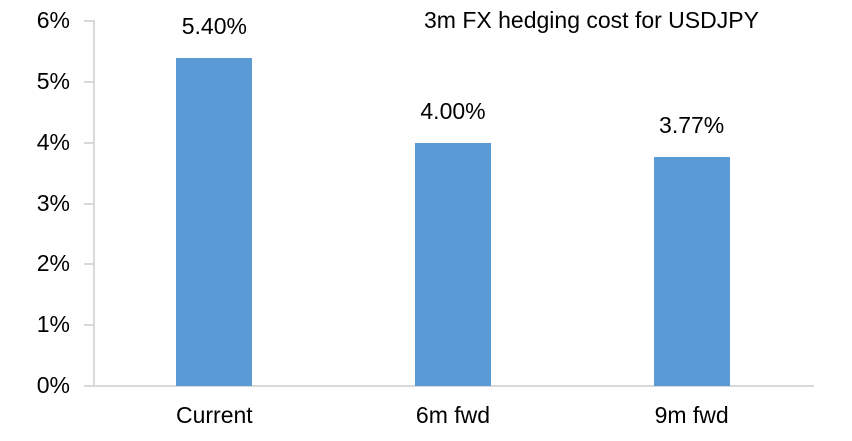  I want to click on x-axis-category-label-6m-fwd: 6m fwd, so click(453, 415).